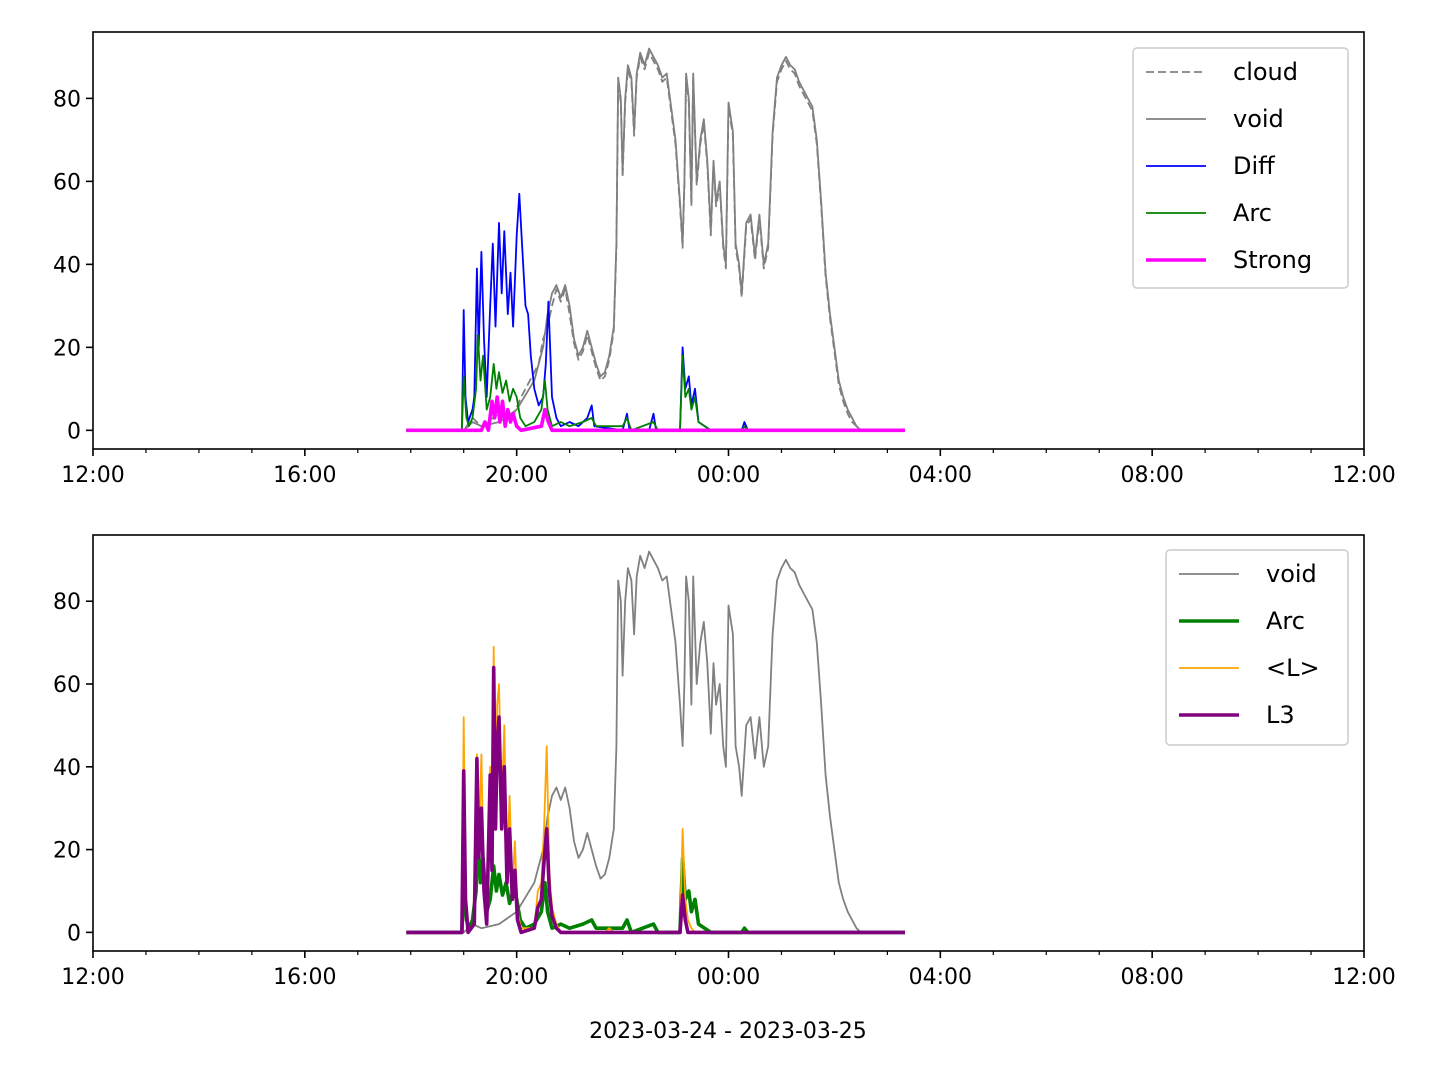  What do you see at coordinates (1265, 72) in the screenshot?
I see `legend-label-cloud: cloud` at bounding box center [1265, 72].